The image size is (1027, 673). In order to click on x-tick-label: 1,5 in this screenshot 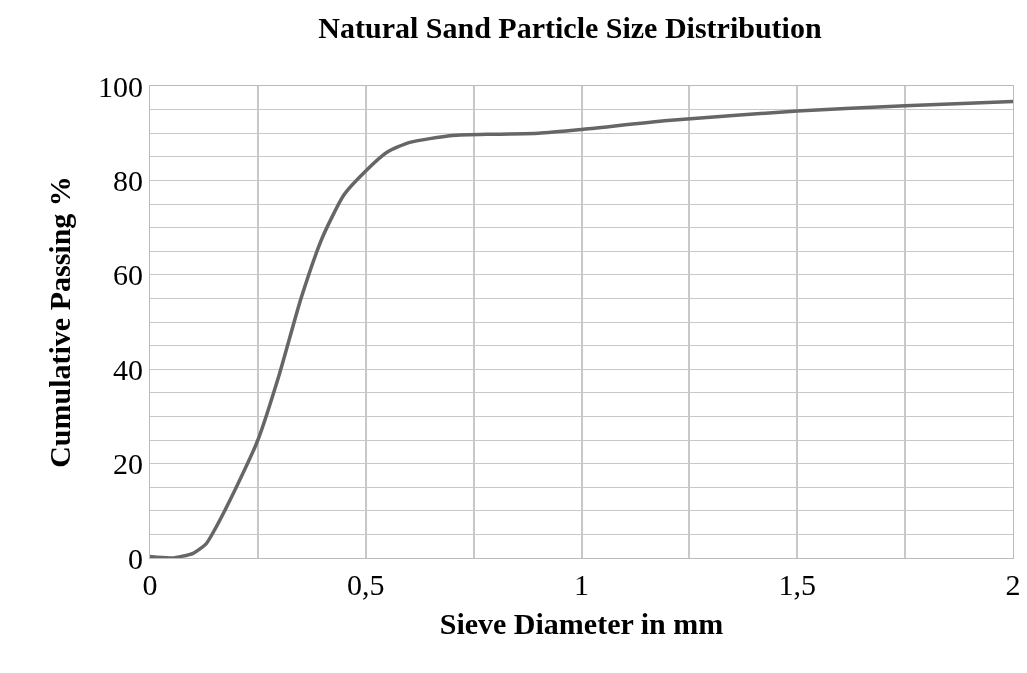, I will do `click(797, 584)`.